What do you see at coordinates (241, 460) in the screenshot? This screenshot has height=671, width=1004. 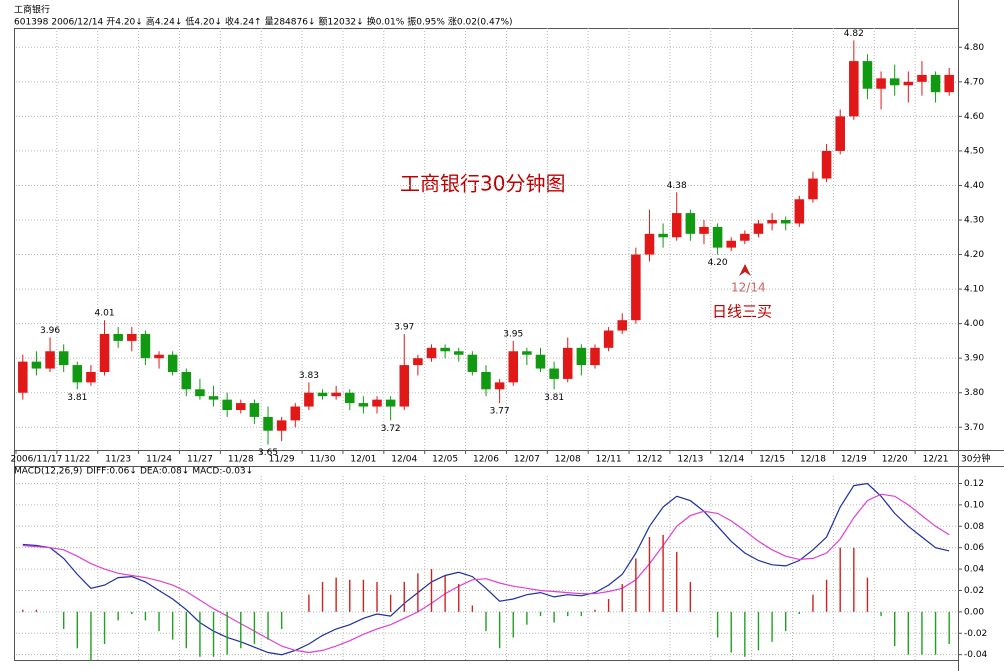 I see `x-tick-label: 11/28` at bounding box center [241, 460].